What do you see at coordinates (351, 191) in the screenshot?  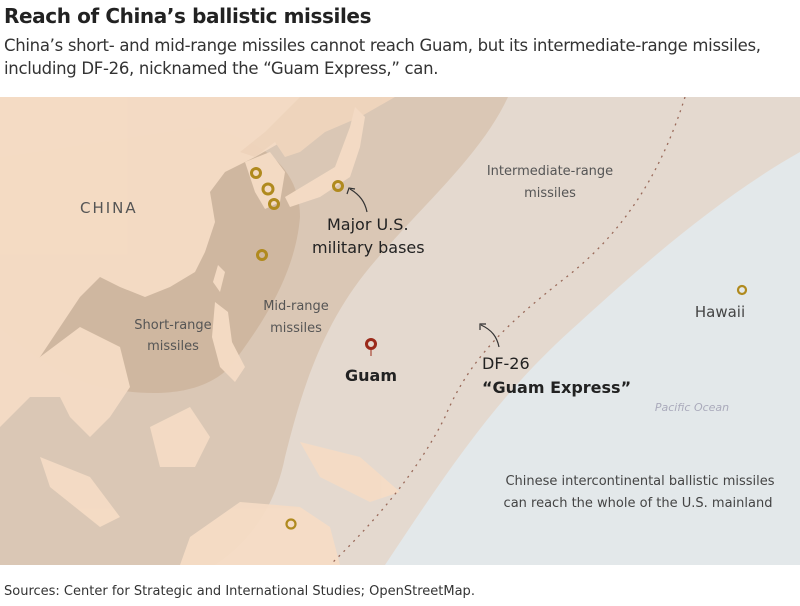 I see `bases-arrowhead` at bounding box center [351, 191].